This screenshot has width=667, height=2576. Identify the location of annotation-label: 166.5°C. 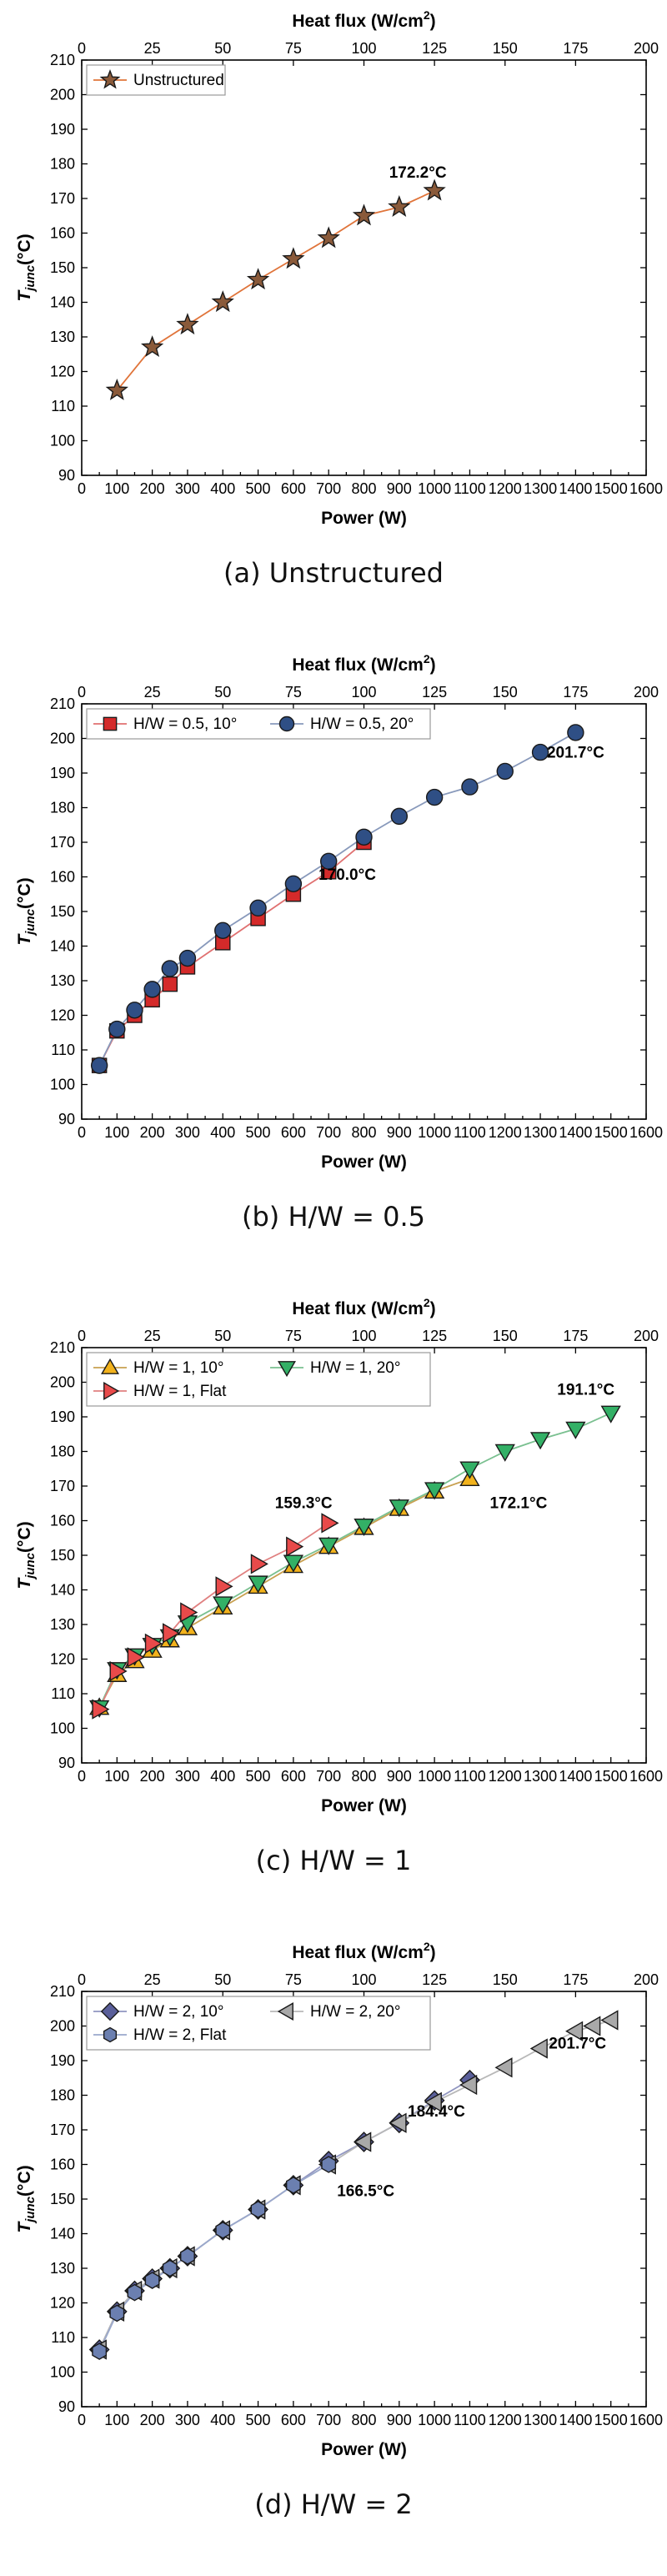
(365, 2191).